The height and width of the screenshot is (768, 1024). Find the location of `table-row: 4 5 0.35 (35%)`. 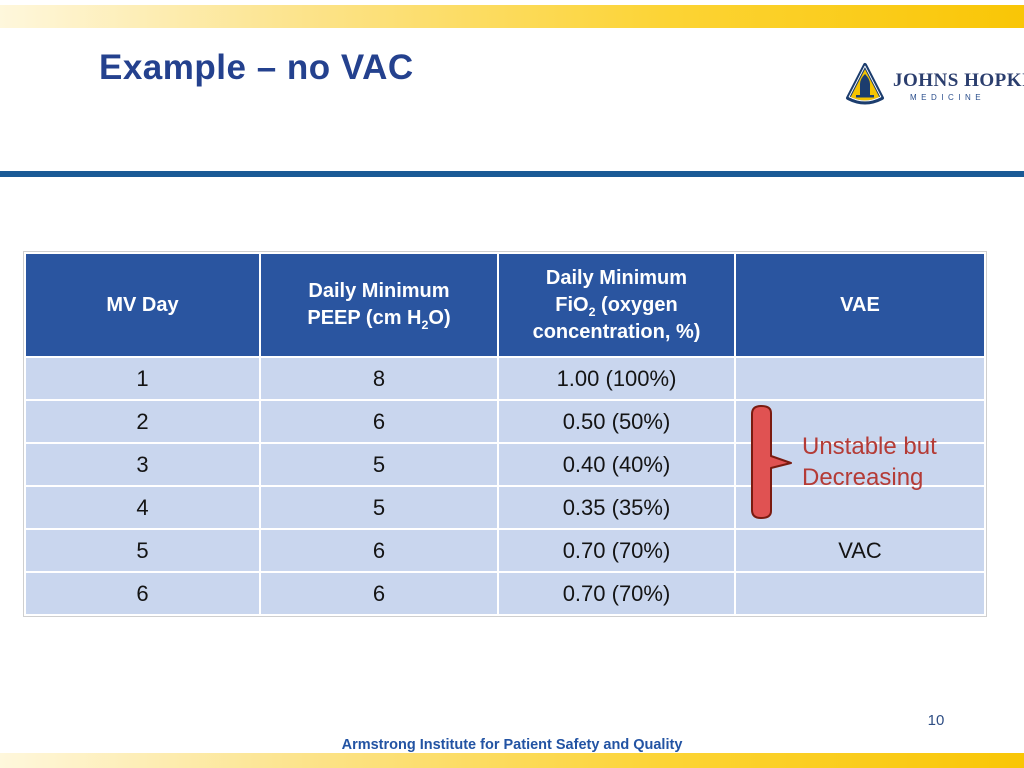

table-row: 4 5 0.35 (35%) is located at coordinates (505, 507).